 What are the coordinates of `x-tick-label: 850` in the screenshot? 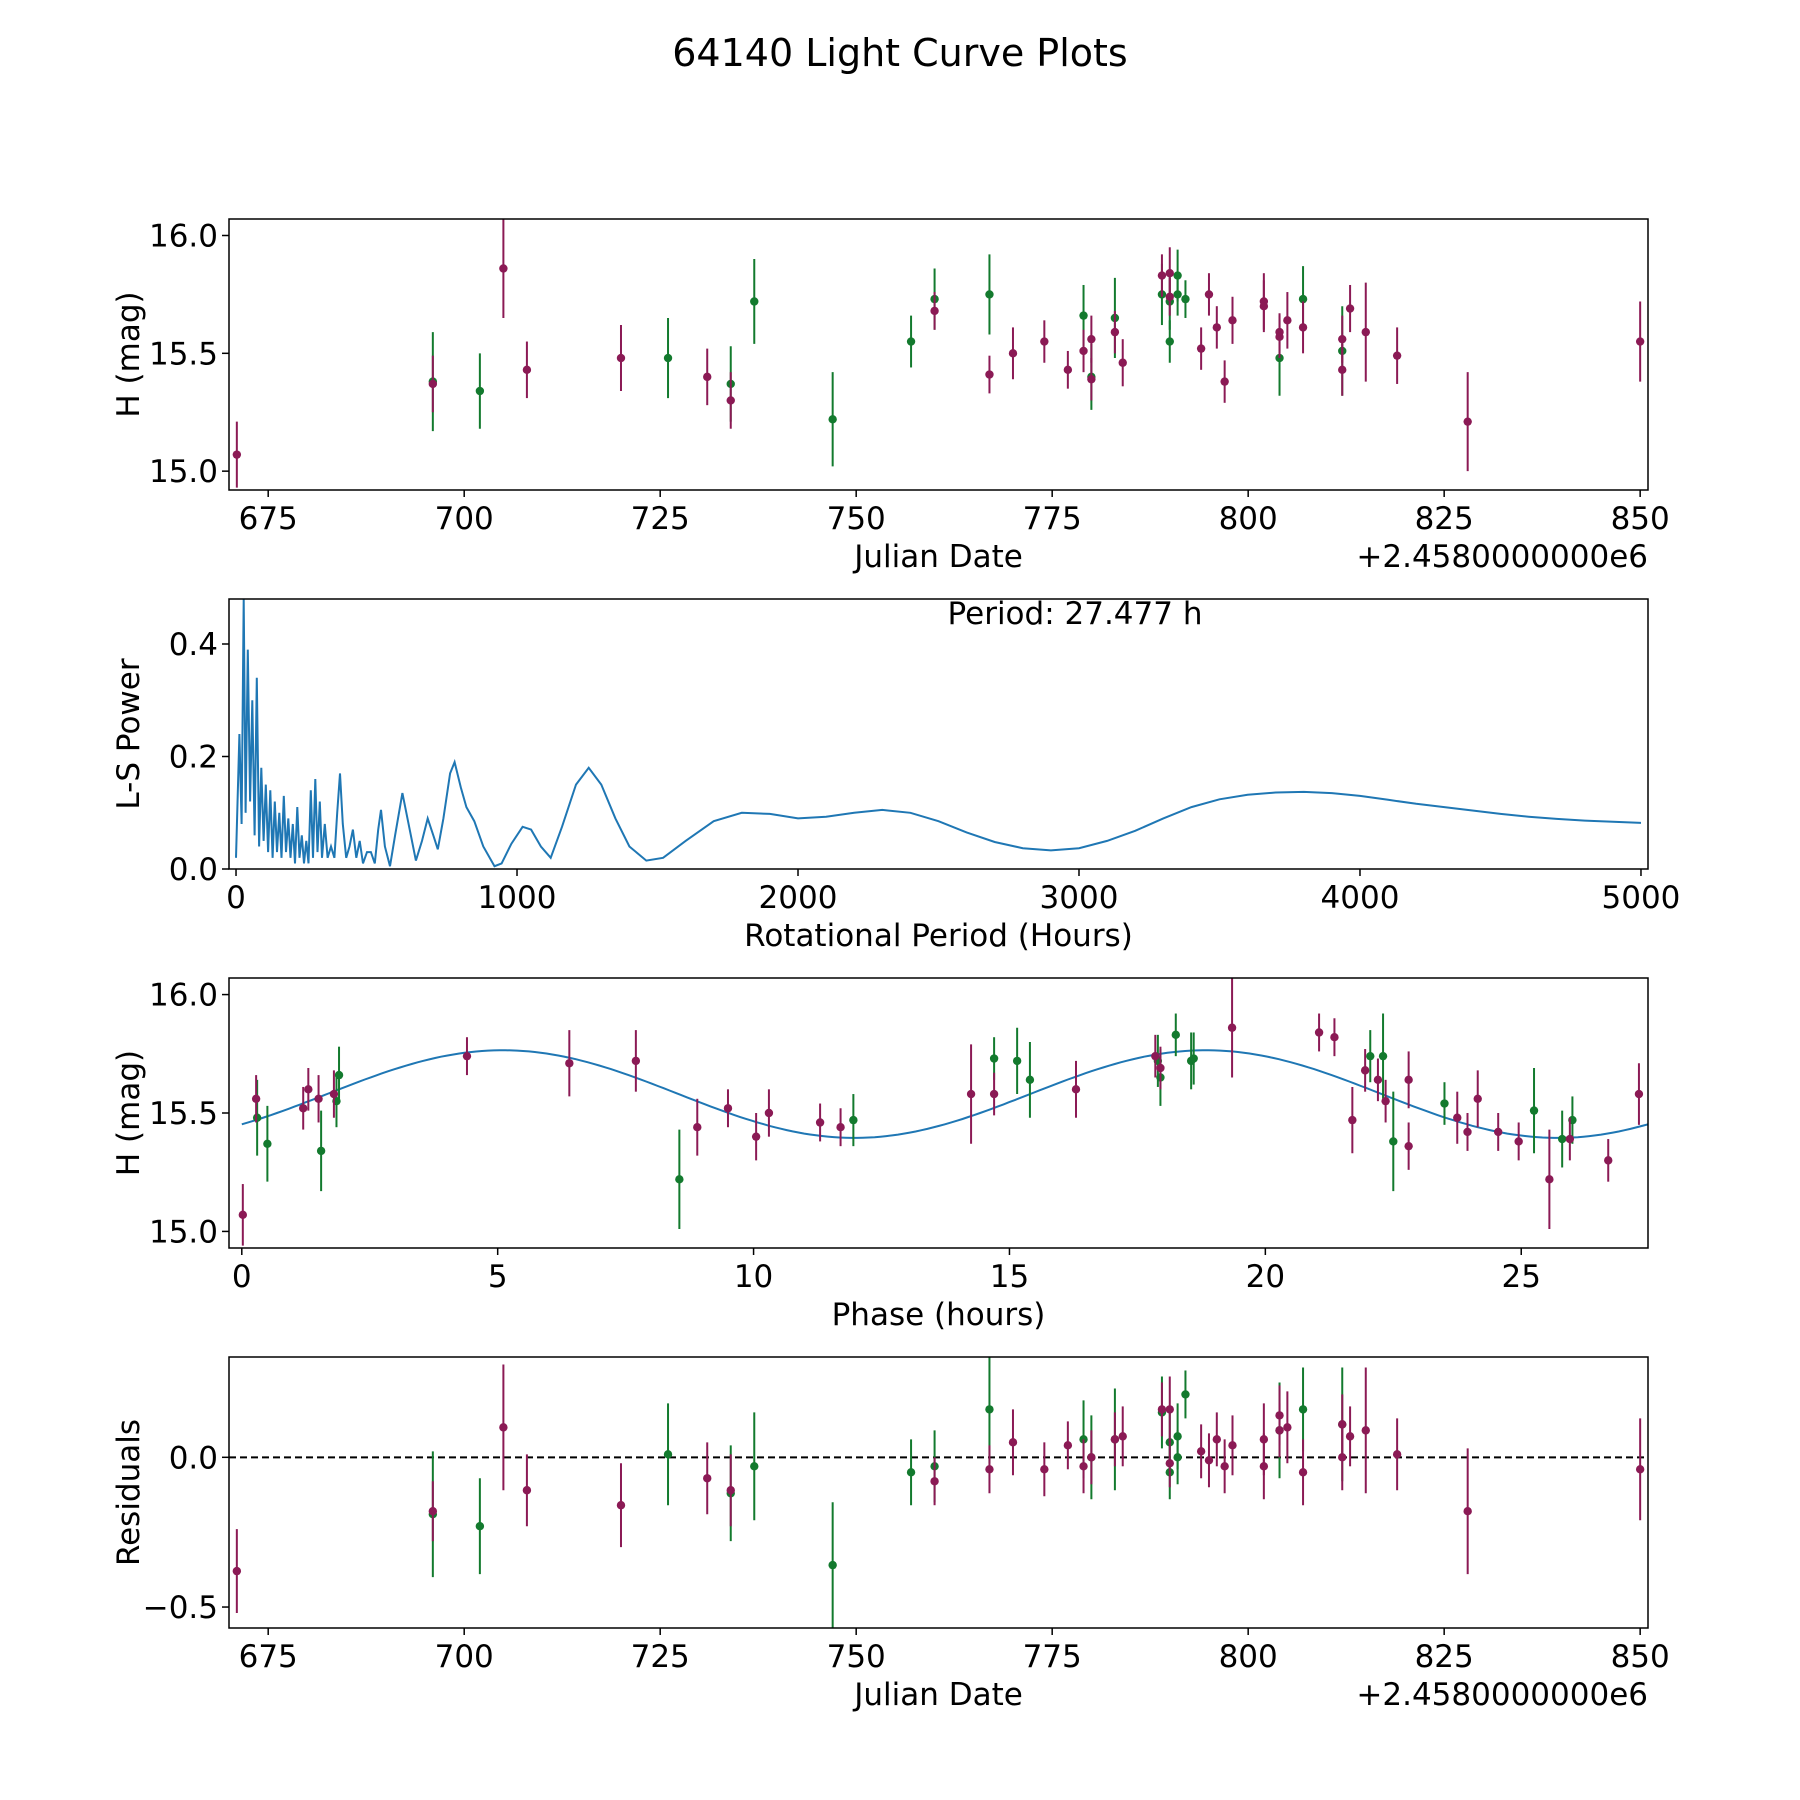 It's located at (1640, 1657).